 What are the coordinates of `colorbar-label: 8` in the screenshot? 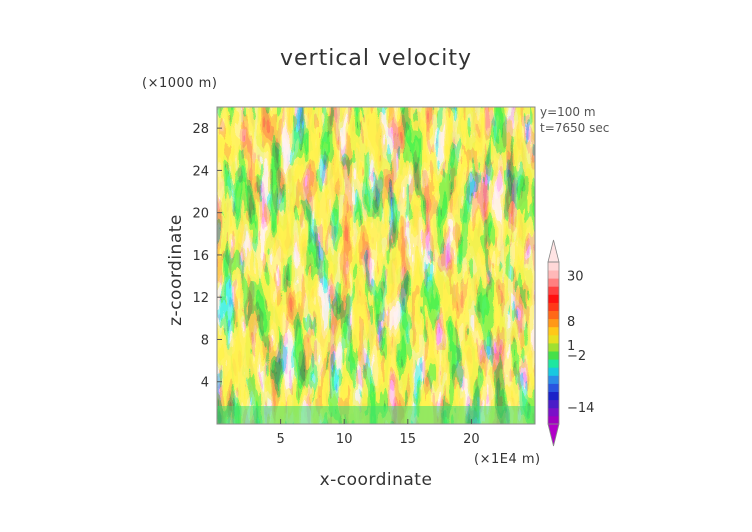 It's located at (571, 322).